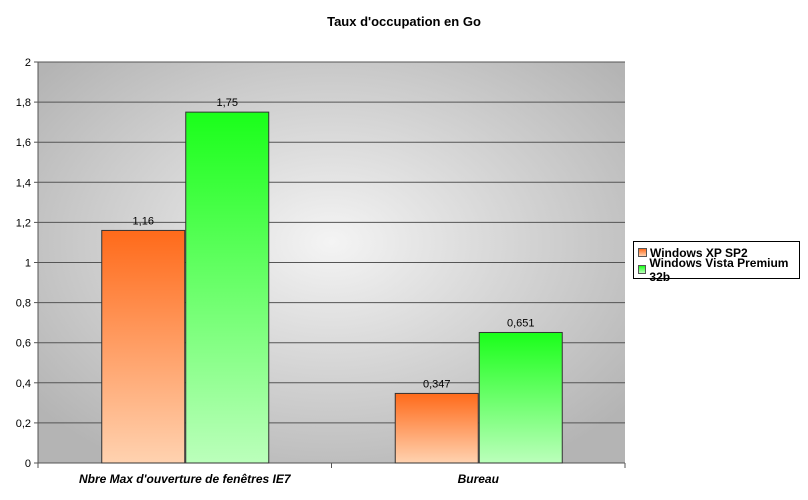 This screenshot has height=500, width=808. I want to click on y-tick-label: 0,2, so click(23, 424).